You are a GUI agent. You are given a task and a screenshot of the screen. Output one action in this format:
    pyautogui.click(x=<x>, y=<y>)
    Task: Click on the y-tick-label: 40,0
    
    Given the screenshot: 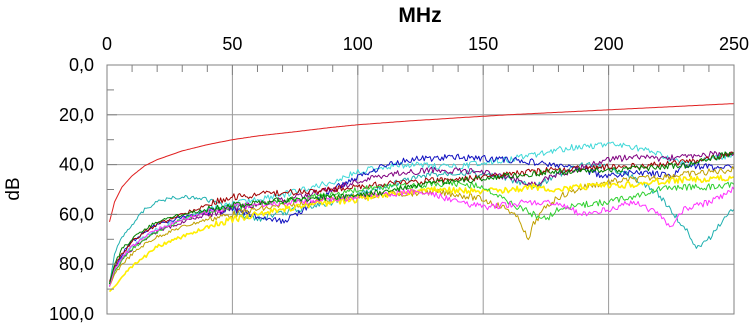 What is the action you would take?
    pyautogui.click(x=76, y=165)
    